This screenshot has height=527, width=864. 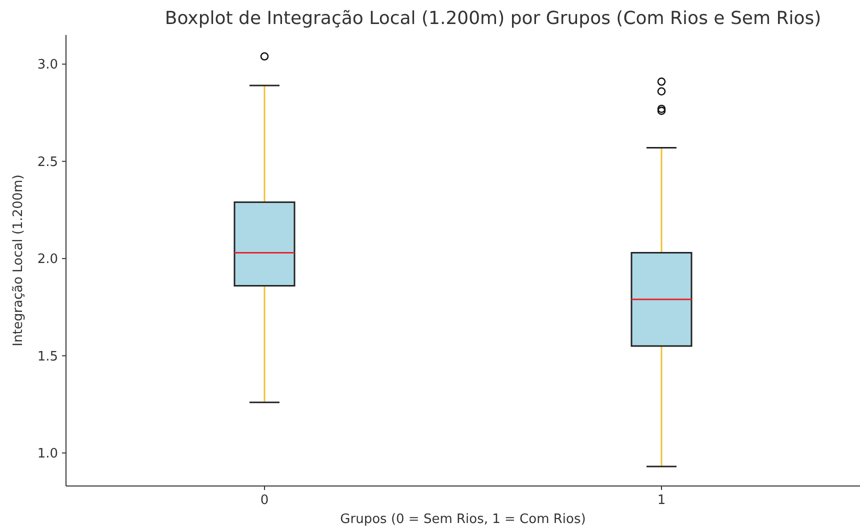 What do you see at coordinates (47, 260) in the screenshot?
I see `y-tick-label: 2.0` at bounding box center [47, 260].